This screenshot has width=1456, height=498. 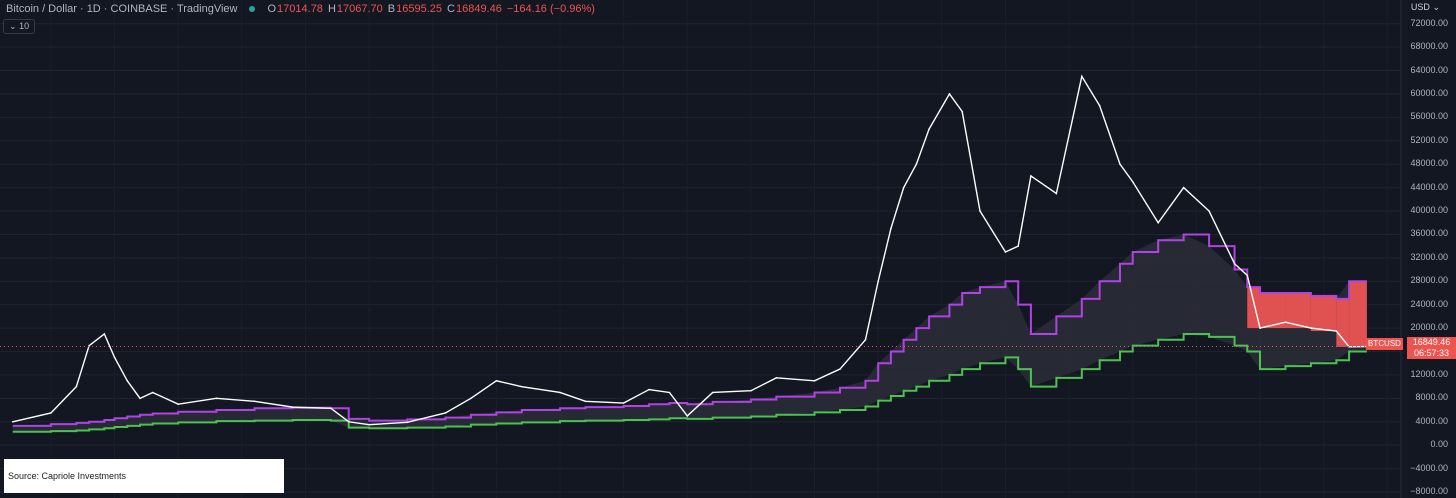 What do you see at coordinates (1420, 7) in the screenshot?
I see `currency-label: USD` at bounding box center [1420, 7].